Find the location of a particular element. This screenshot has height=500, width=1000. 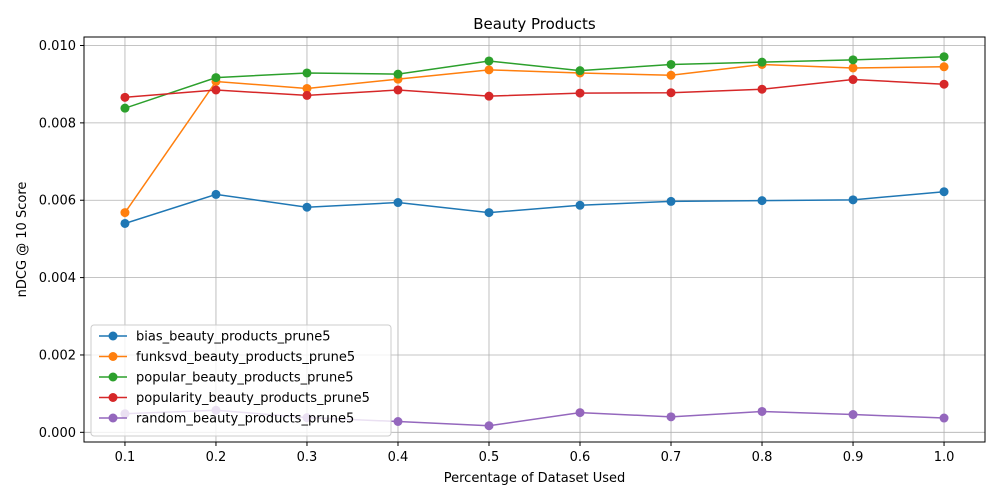

legend-label: funksvd_beauty_products_prune5 is located at coordinates (245, 357).